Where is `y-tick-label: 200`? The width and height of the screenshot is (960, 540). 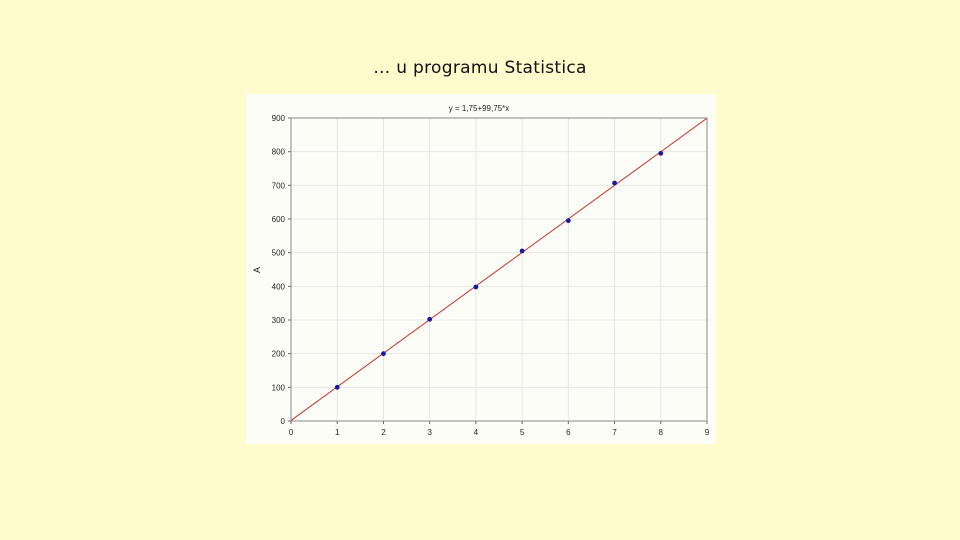 y-tick-label: 200 is located at coordinates (279, 354).